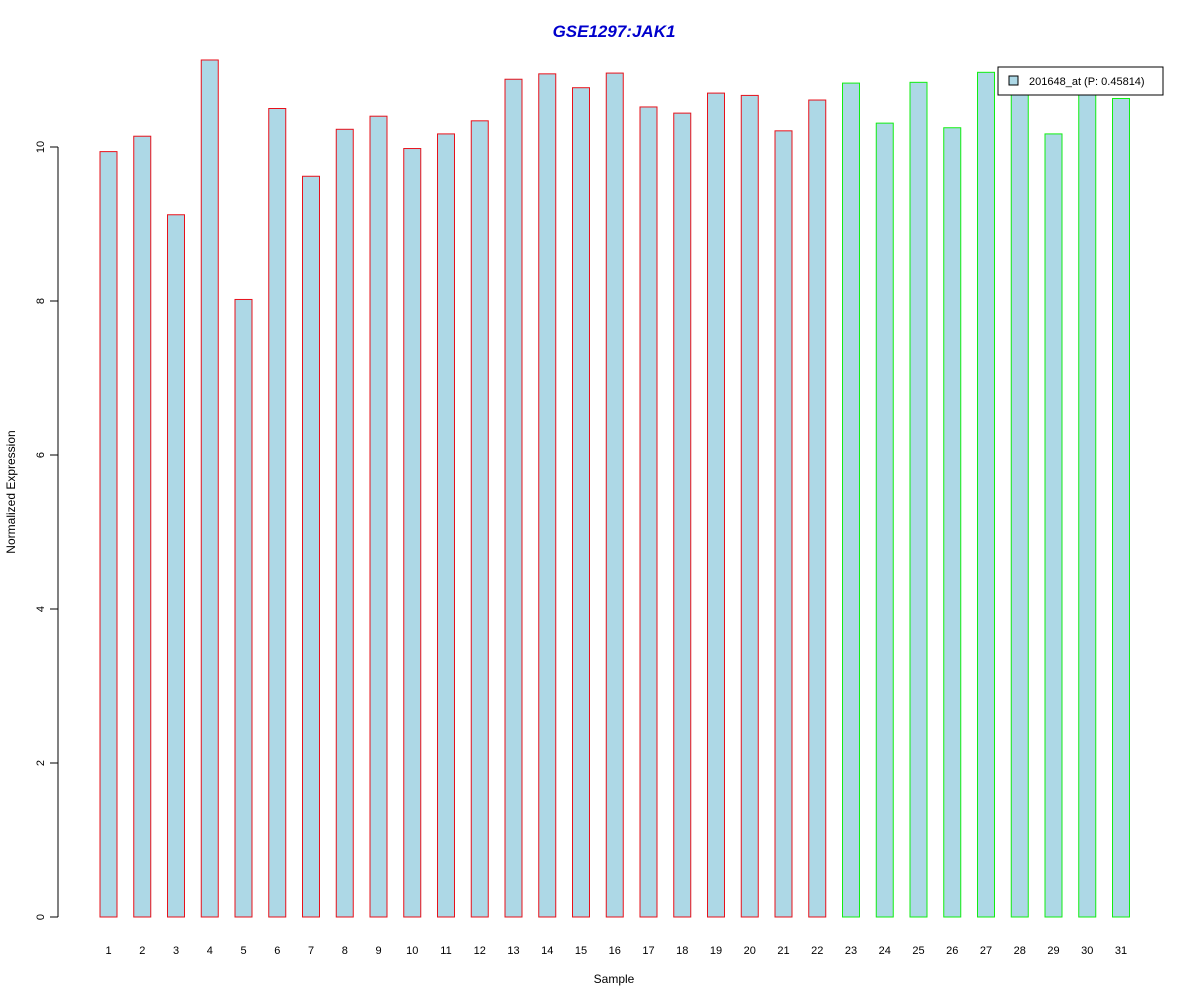  Describe the element at coordinates (277, 951) in the screenshot. I see `x-tick-label: 6` at that location.